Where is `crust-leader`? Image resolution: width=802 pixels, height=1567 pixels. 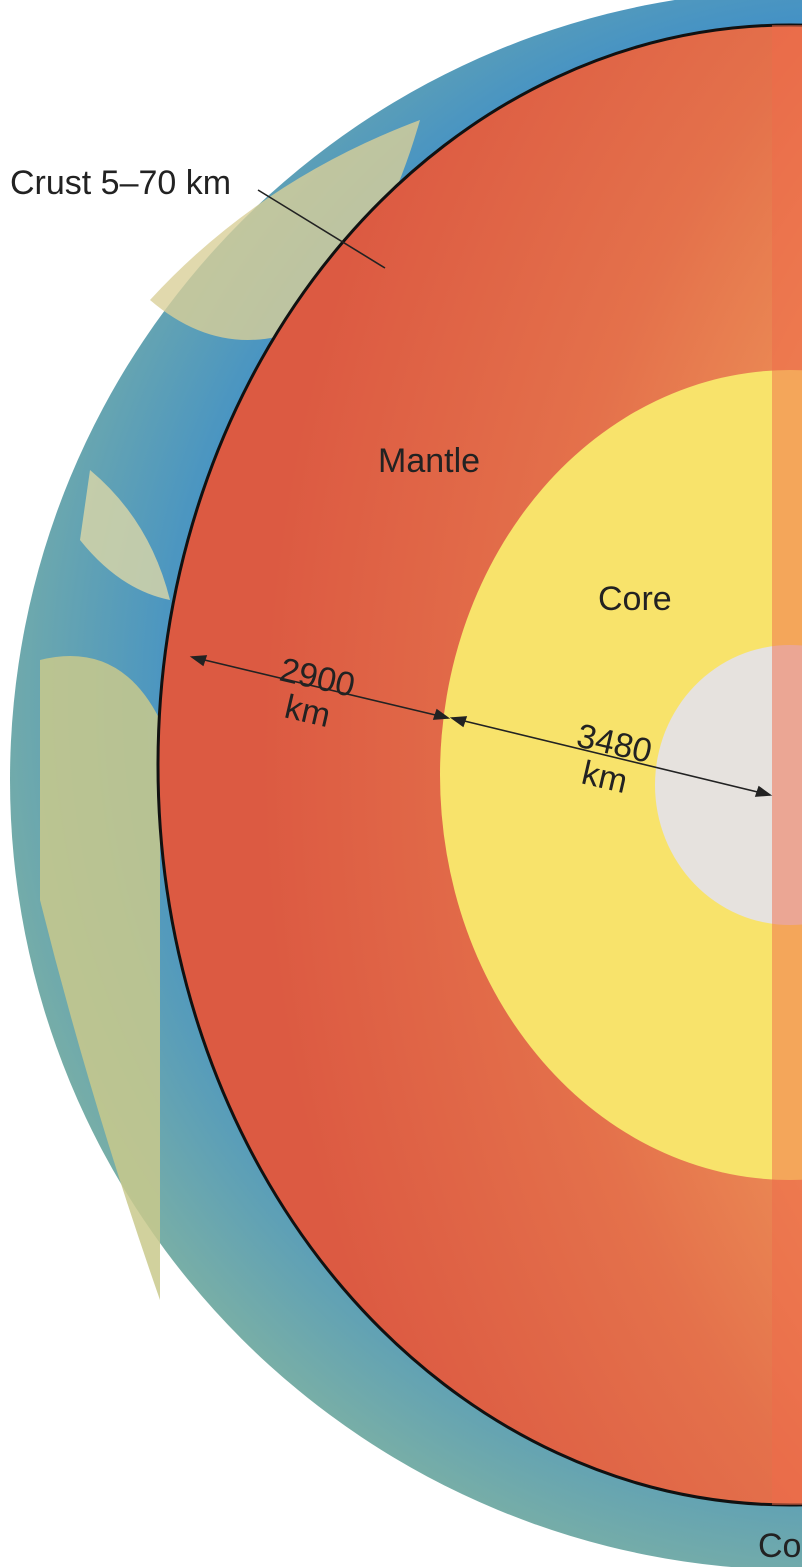 crust-leader is located at coordinates (321, 229).